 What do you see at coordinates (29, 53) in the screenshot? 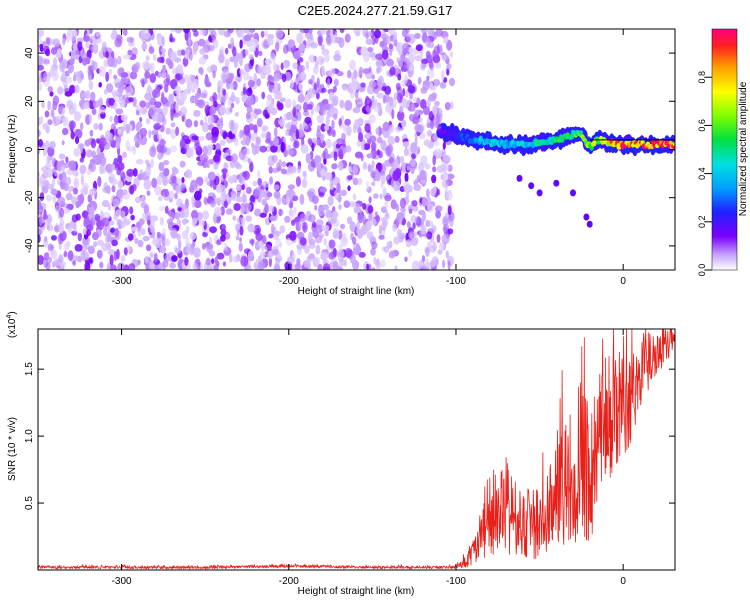
I see `y-tick-label-top: 40` at bounding box center [29, 53].